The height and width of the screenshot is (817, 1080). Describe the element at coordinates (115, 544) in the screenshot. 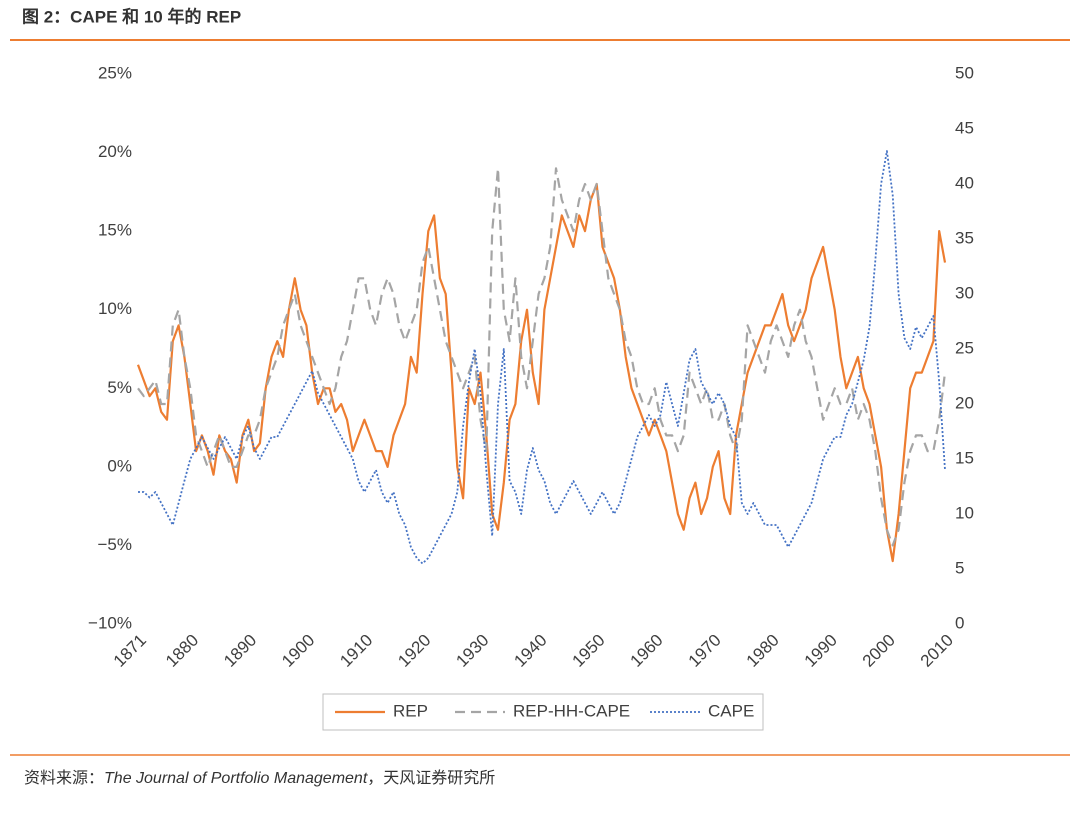

I see `y-tick-label: −5%` at that location.